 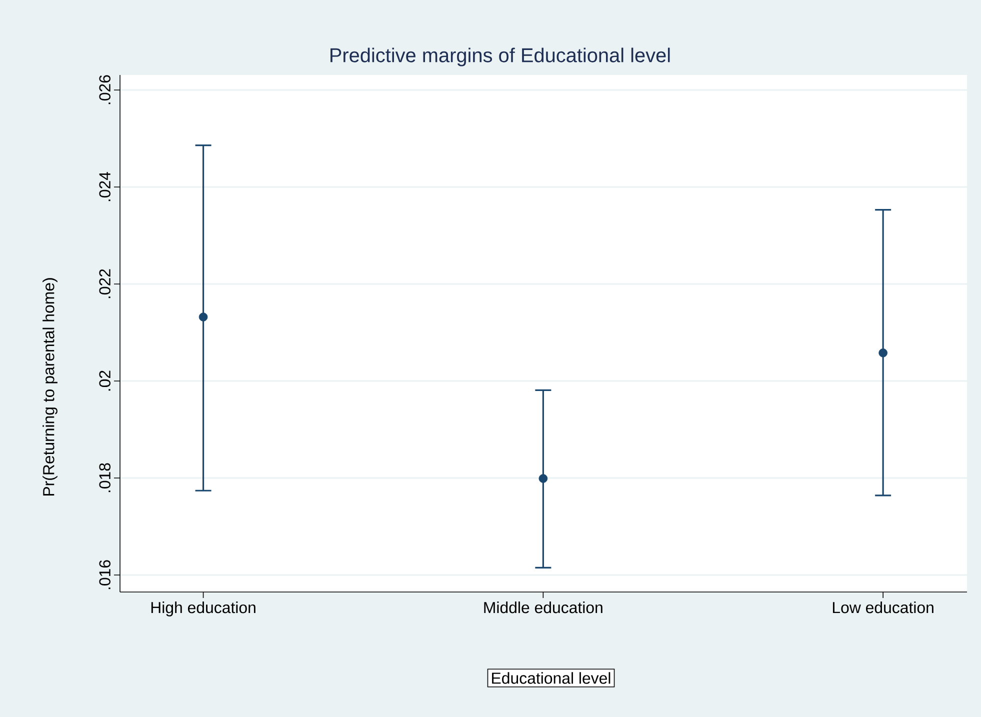 I want to click on y-tick-label: .016, so click(x=104, y=575).